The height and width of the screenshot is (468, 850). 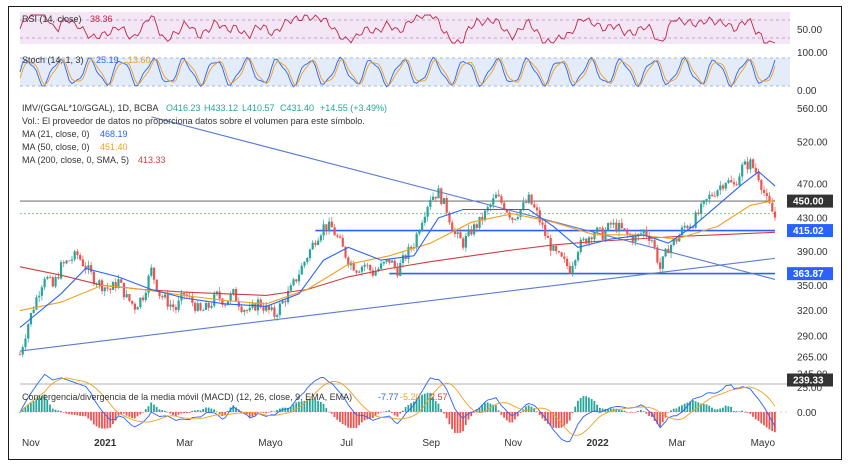 I want to click on time-tick-label: Mayo, so click(x=270, y=443).